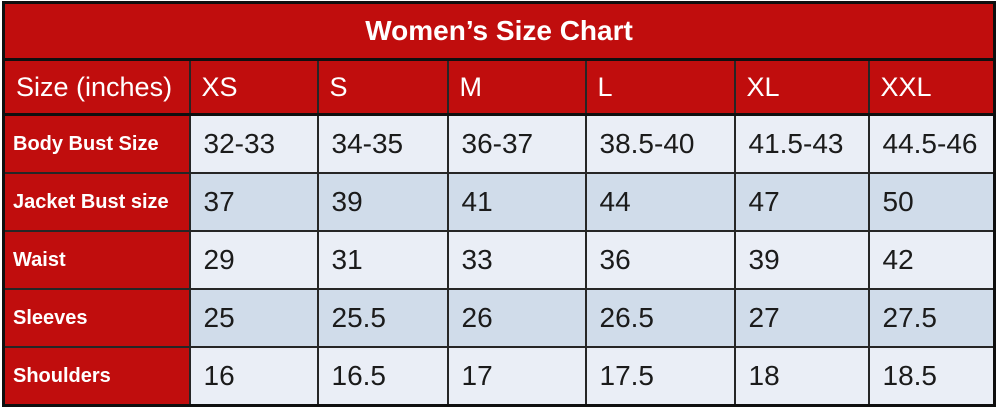  I want to click on row-label-shoulders: Shoulders, so click(96, 376).